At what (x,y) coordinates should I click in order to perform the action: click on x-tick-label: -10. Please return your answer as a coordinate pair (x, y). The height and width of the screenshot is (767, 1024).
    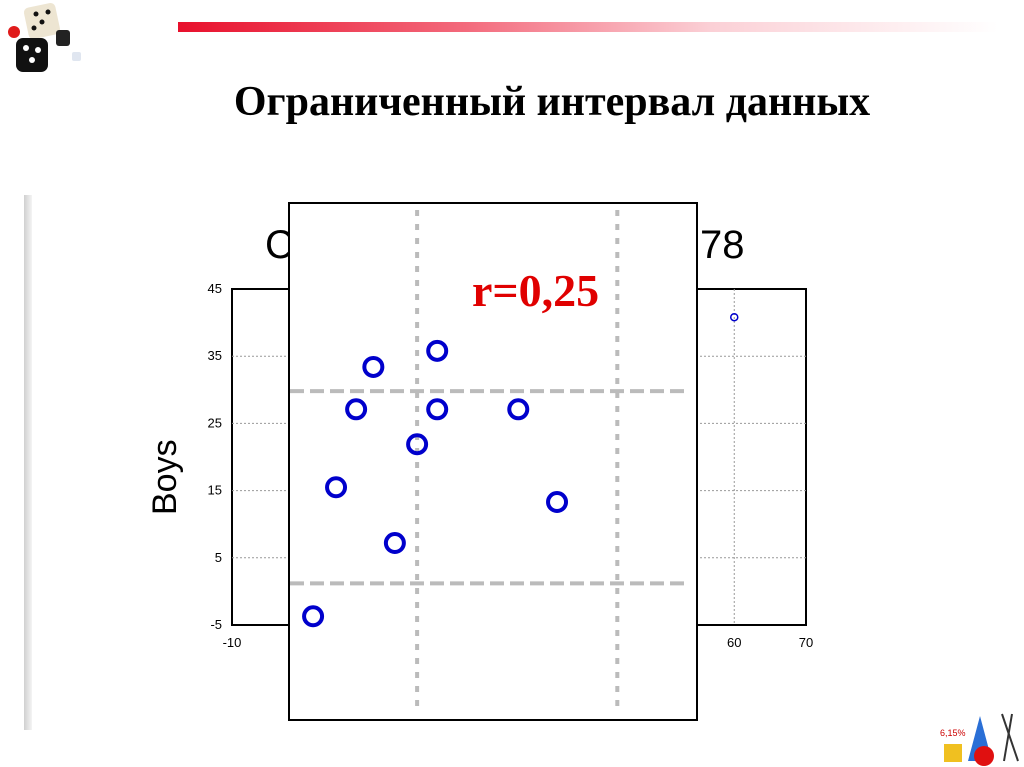
    Looking at the image, I should click on (232, 642).